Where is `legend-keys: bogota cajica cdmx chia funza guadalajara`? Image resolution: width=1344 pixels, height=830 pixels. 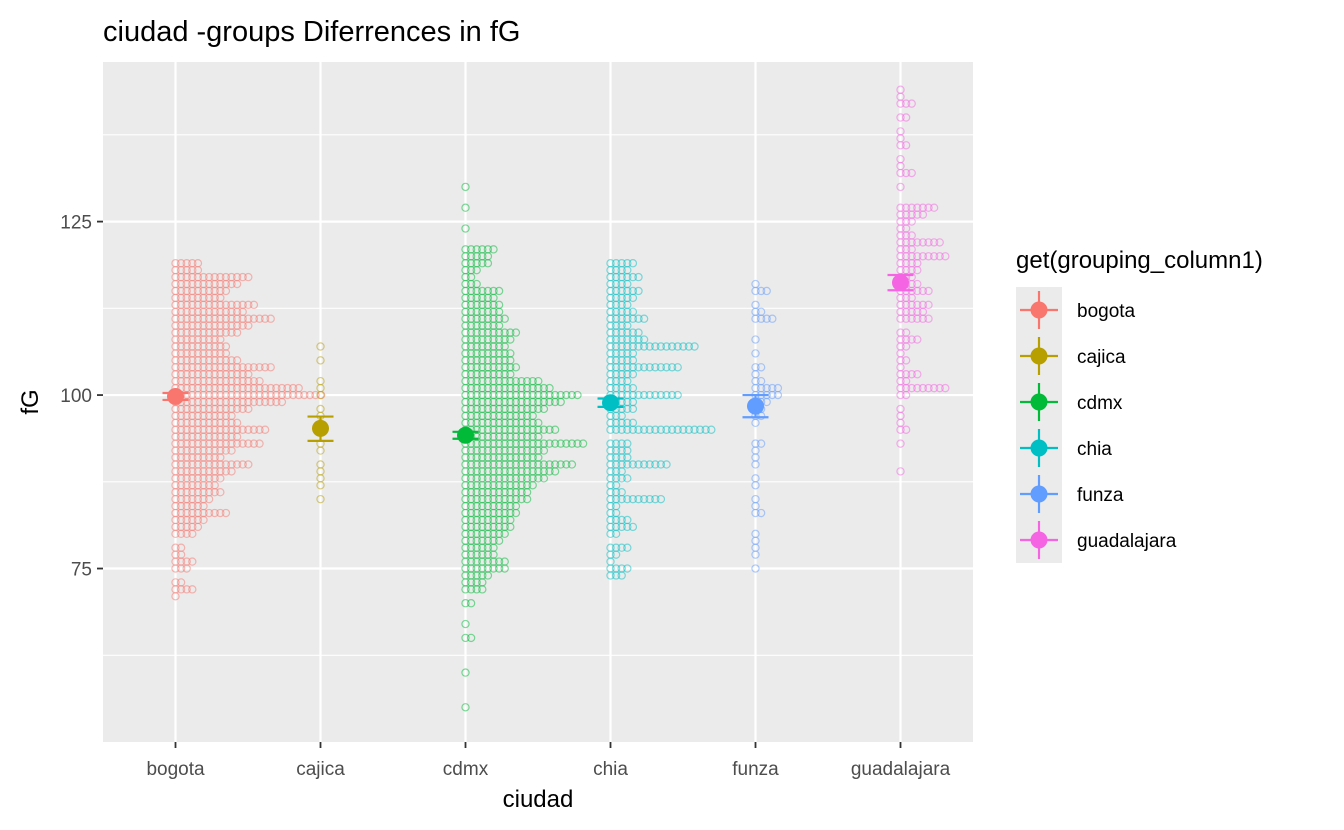
legend-keys: bogota cajica cdmx chia funza guadalajara is located at coordinates (1096, 425).